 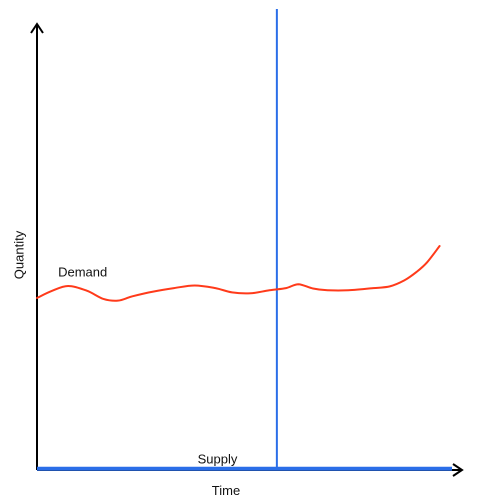 I want to click on x-axis-label: Time, so click(x=226, y=490).